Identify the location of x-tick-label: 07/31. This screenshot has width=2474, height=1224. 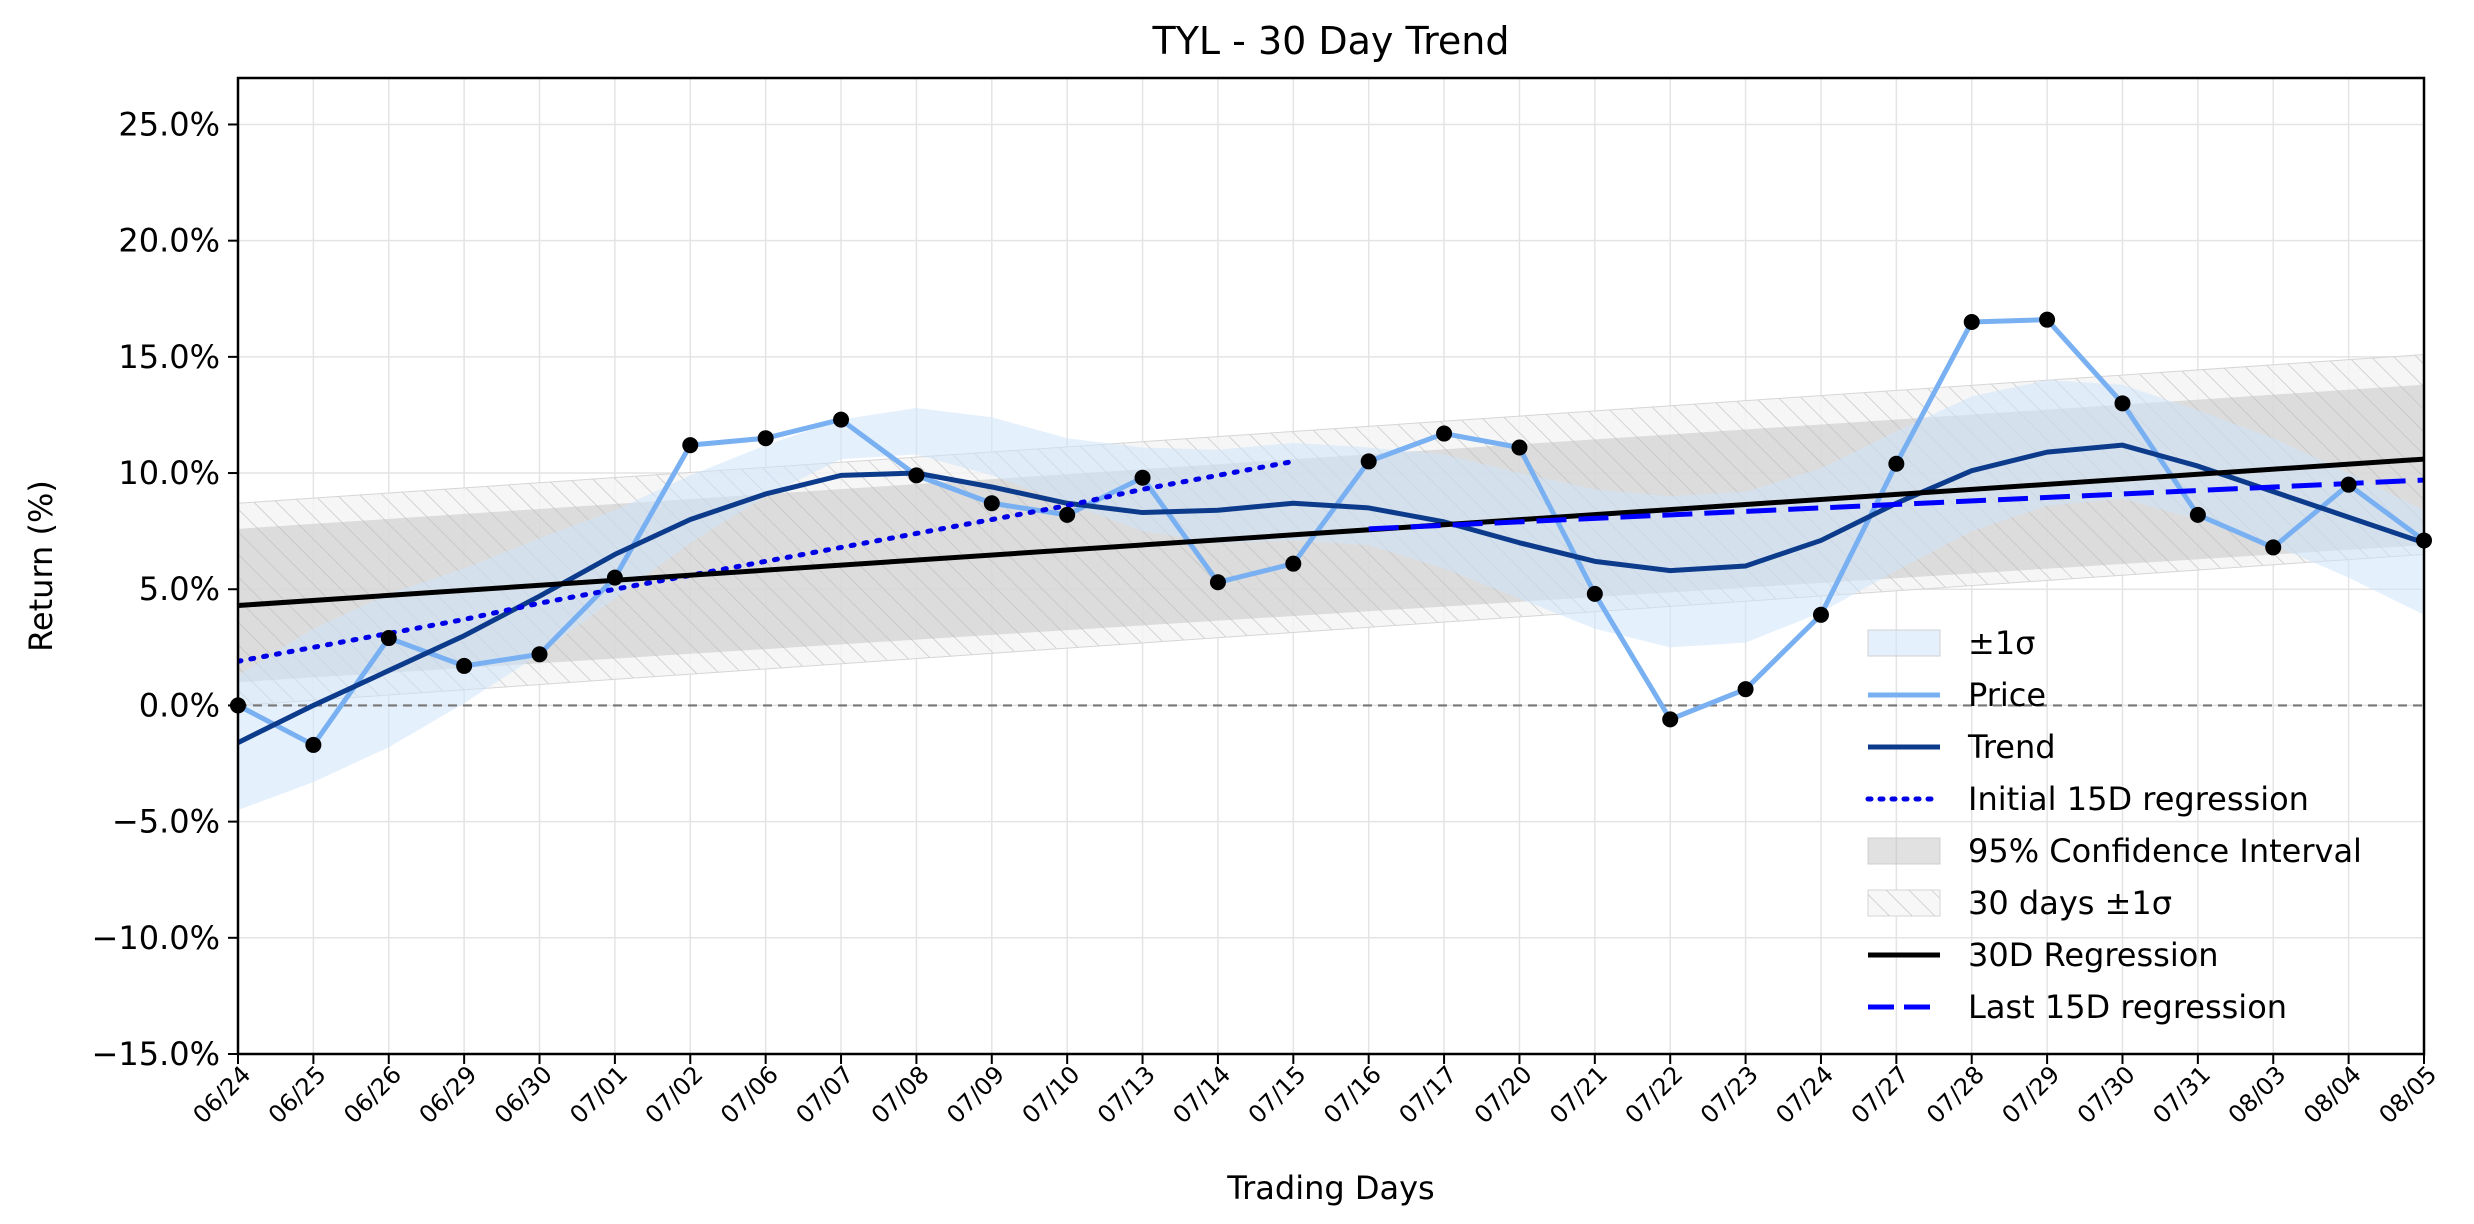
(2181, 1094).